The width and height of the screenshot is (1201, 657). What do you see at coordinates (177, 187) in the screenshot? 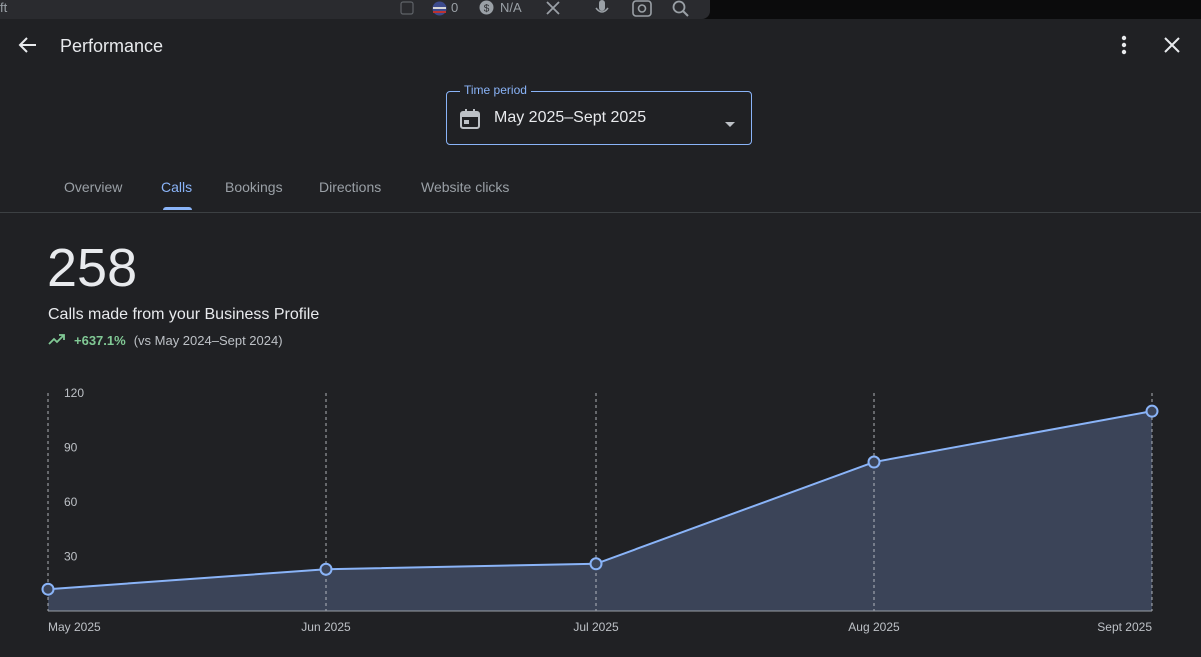
I see `tab-calls: Calls` at bounding box center [177, 187].